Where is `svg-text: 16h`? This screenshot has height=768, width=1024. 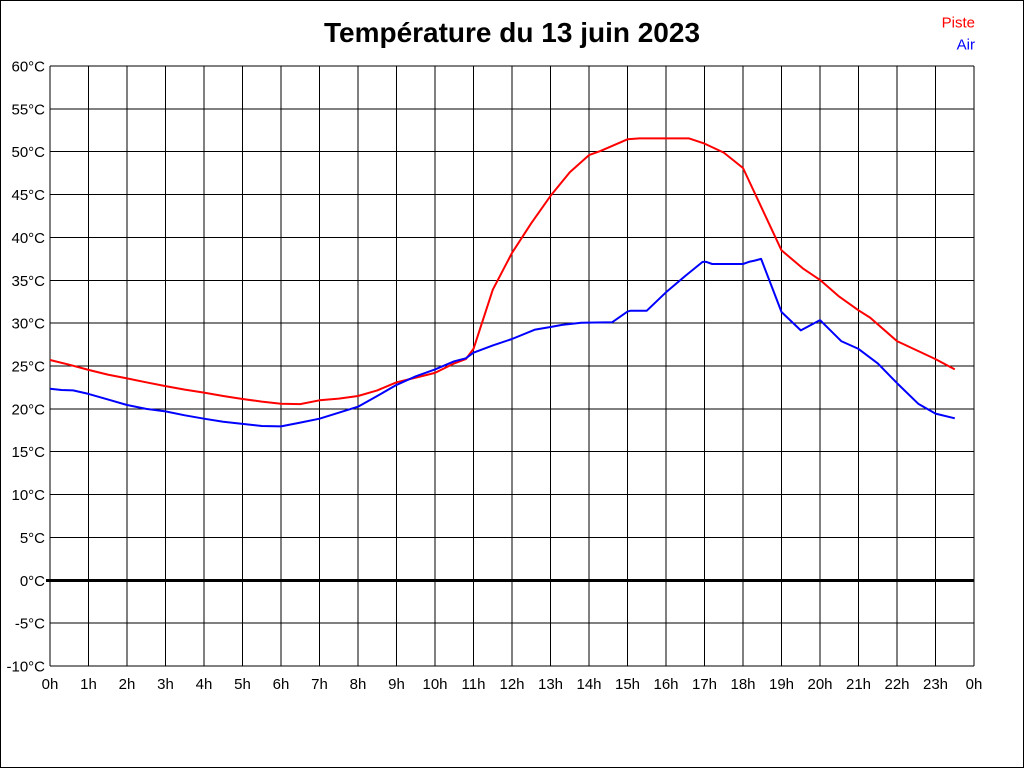
svg-text: 16h is located at coordinates (665, 684).